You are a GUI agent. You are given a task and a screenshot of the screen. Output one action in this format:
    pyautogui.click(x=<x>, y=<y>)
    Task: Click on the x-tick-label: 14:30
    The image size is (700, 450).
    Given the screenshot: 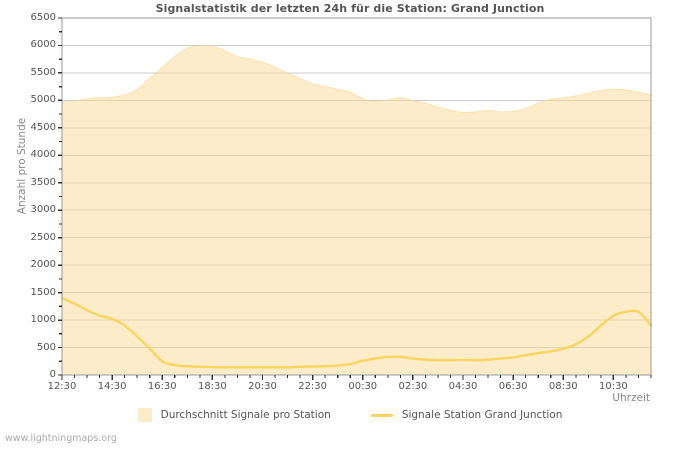 What is the action you would take?
    pyautogui.click(x=112, y=386)
    